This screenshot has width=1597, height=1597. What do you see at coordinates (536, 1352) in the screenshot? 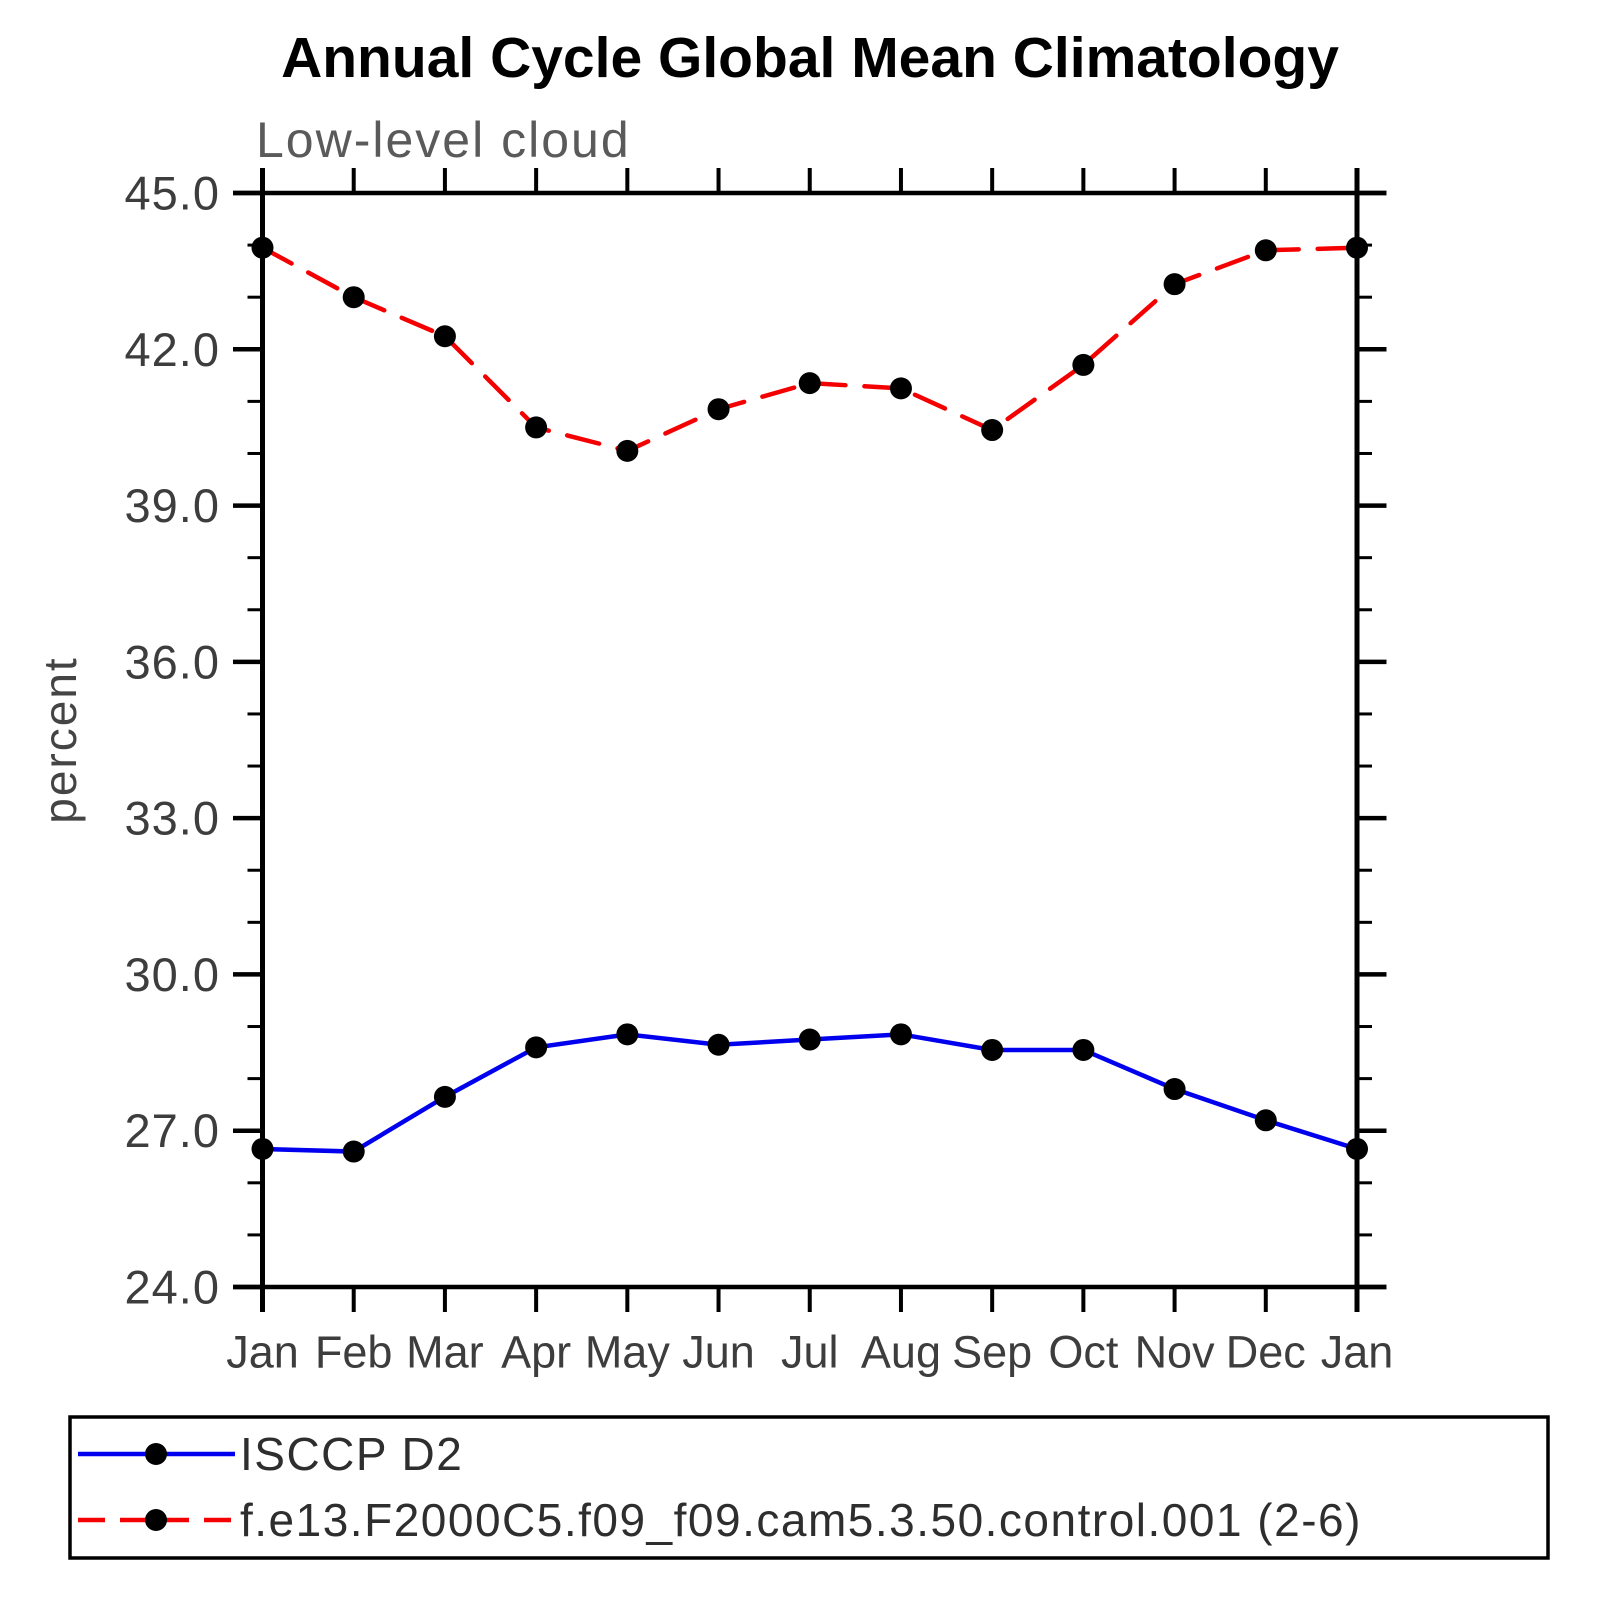
I see `x-tick-label: Apr` at bounding box center [536, 1352].